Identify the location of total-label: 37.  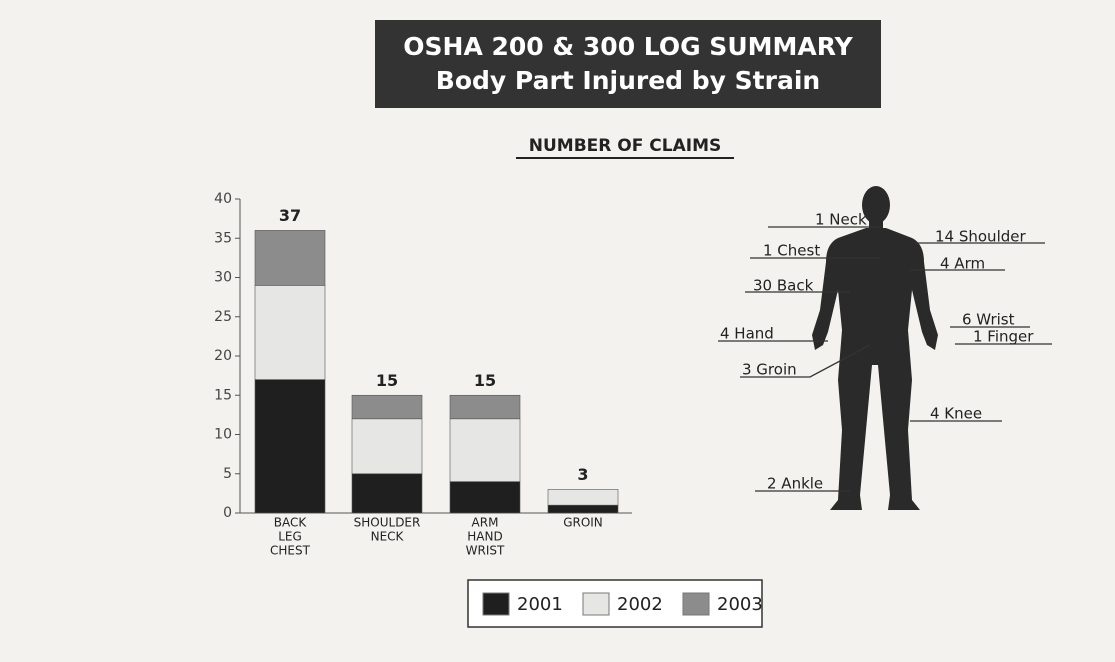
(290, 215).